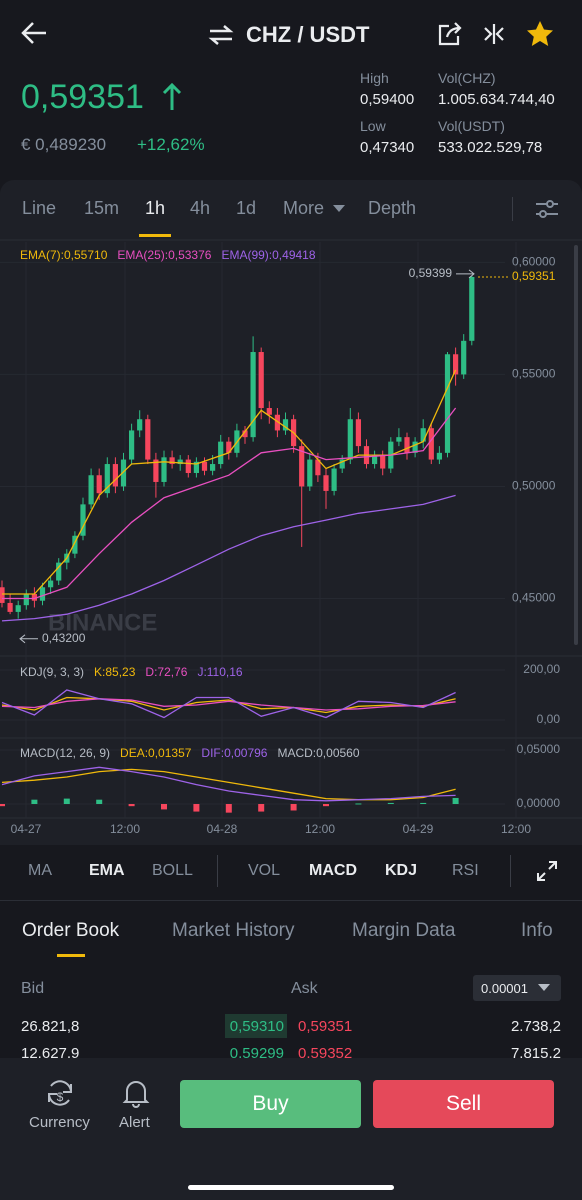 This screenshot has height=1200, width=582. What do you see at coordinates (64, 638) in the screenshot?
I see `low-label: 0,43200` at bounding box center [64, 638].